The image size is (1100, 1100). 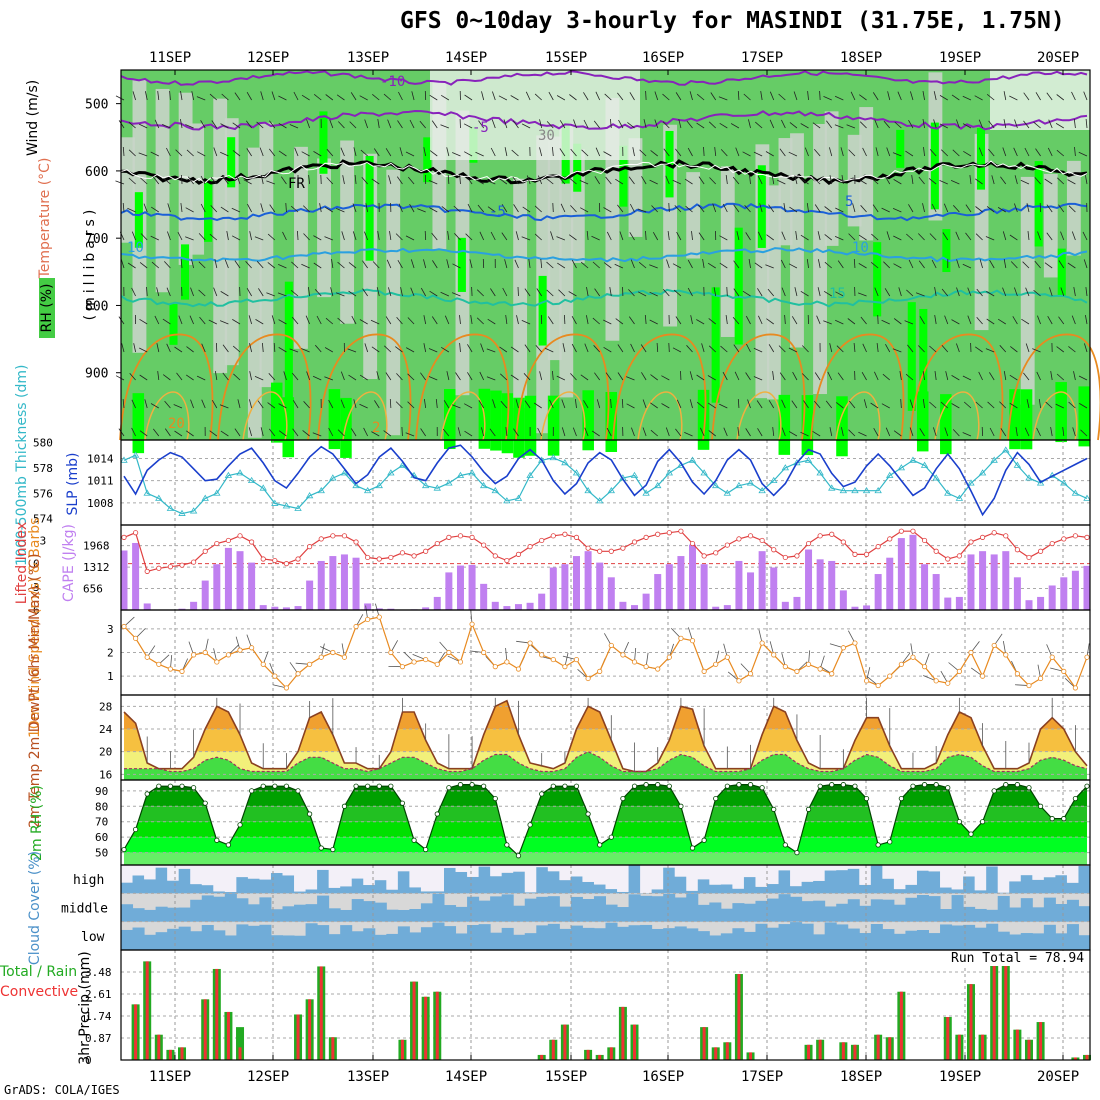 What do you see at coordinates (605, 765) in the screenshot?
I see `dewpoint-area` at bounding box center [605, 765].